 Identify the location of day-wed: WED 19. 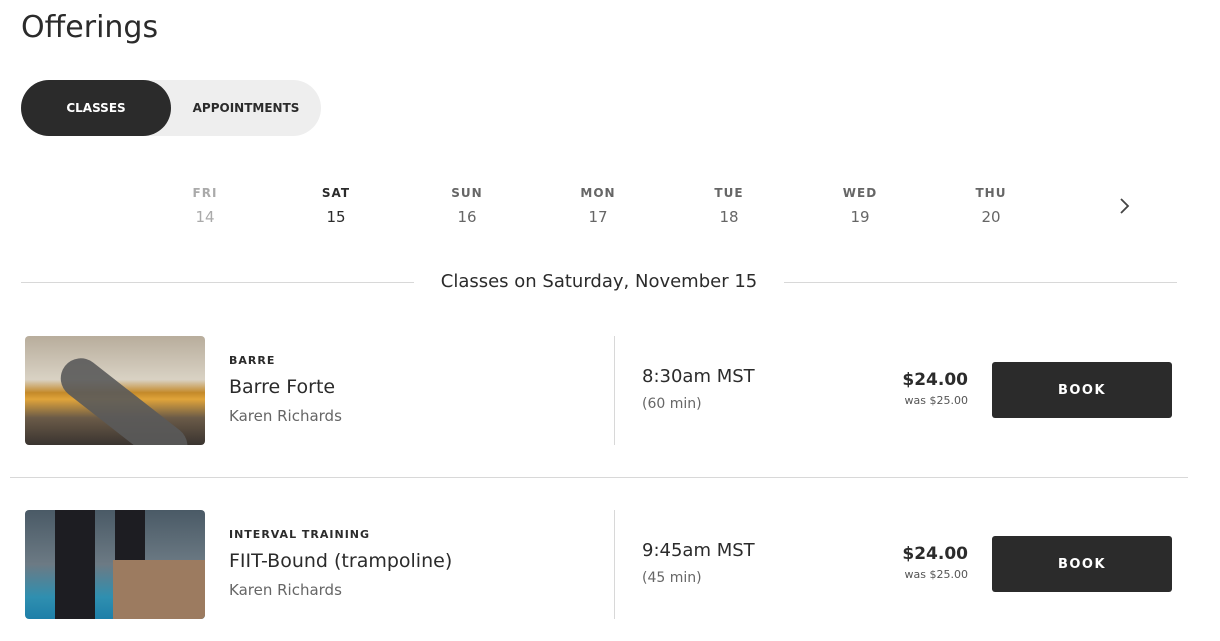
(860, 206).